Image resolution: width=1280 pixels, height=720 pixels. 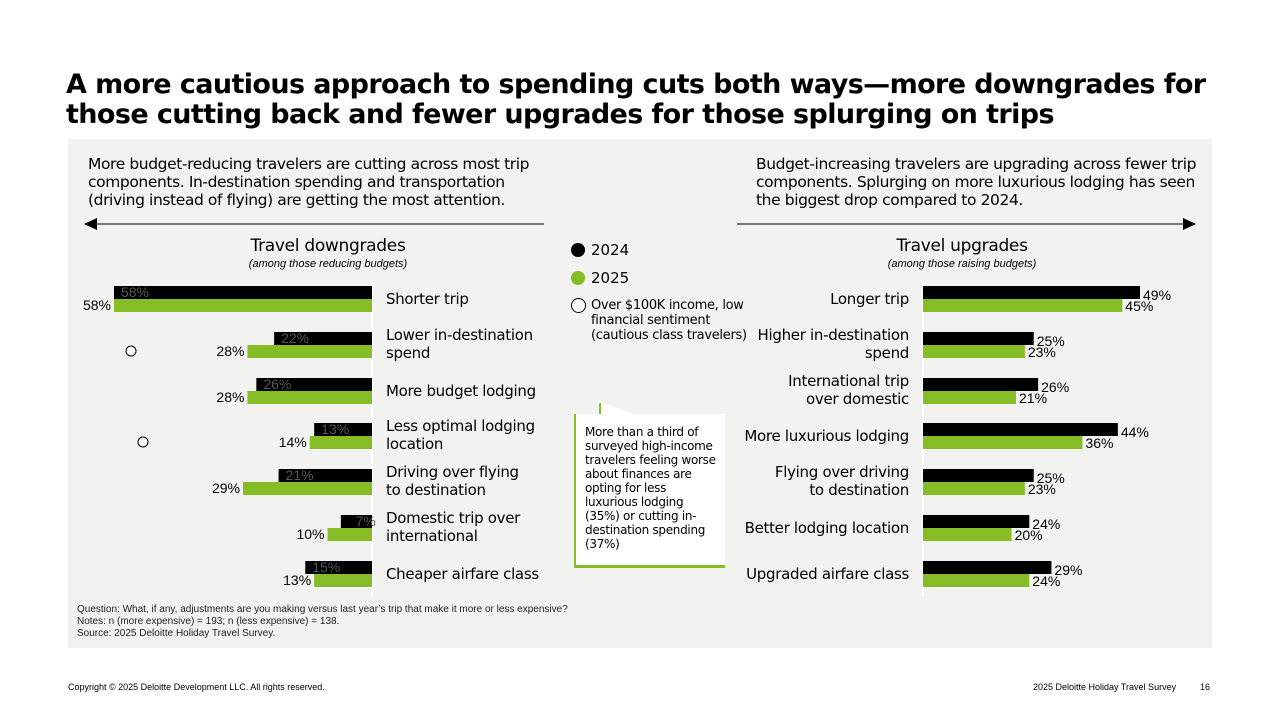 What do you see at coordinates (335, 429) in the screenshot?
I see `downgrade-label-2024: 13%` at bounding box center [335, 429].